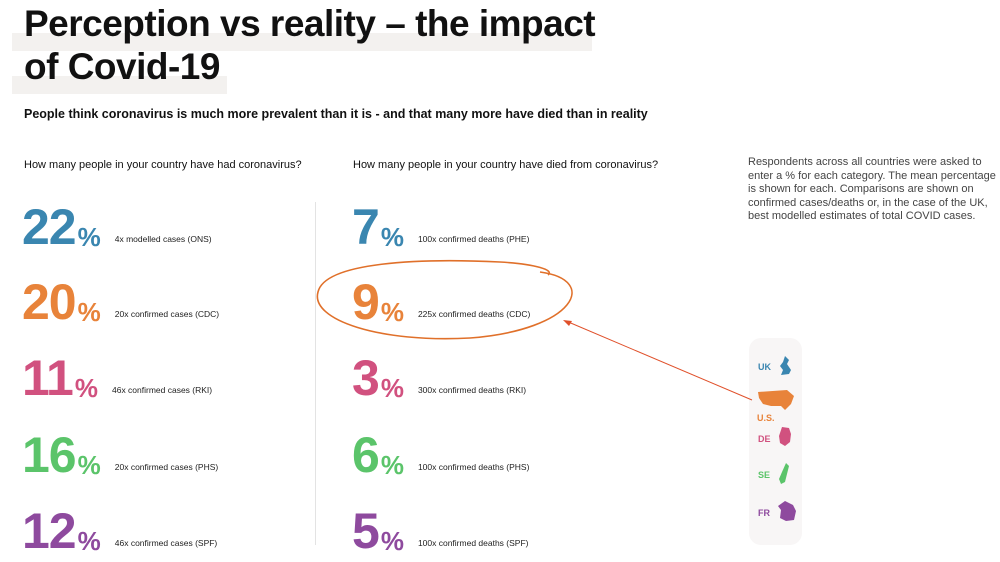 The image size is (1000, 562). I want to click on legend-label-uk: UK, so click(764, 367).